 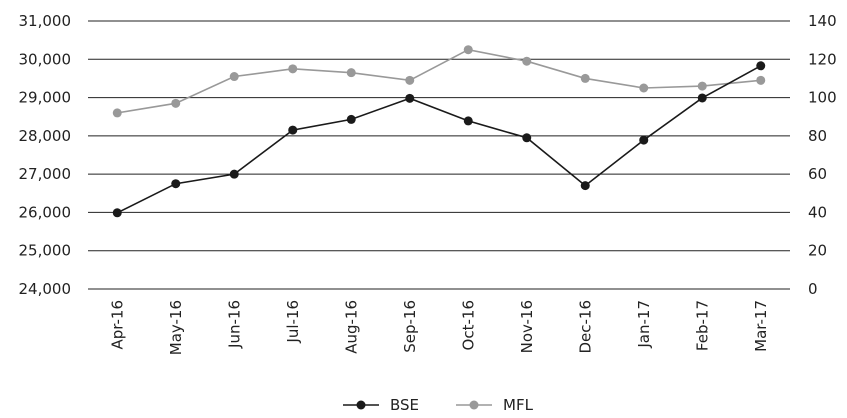 I want to click on x-axis-tick-label: Apr-16, so click(x=117, y=325).